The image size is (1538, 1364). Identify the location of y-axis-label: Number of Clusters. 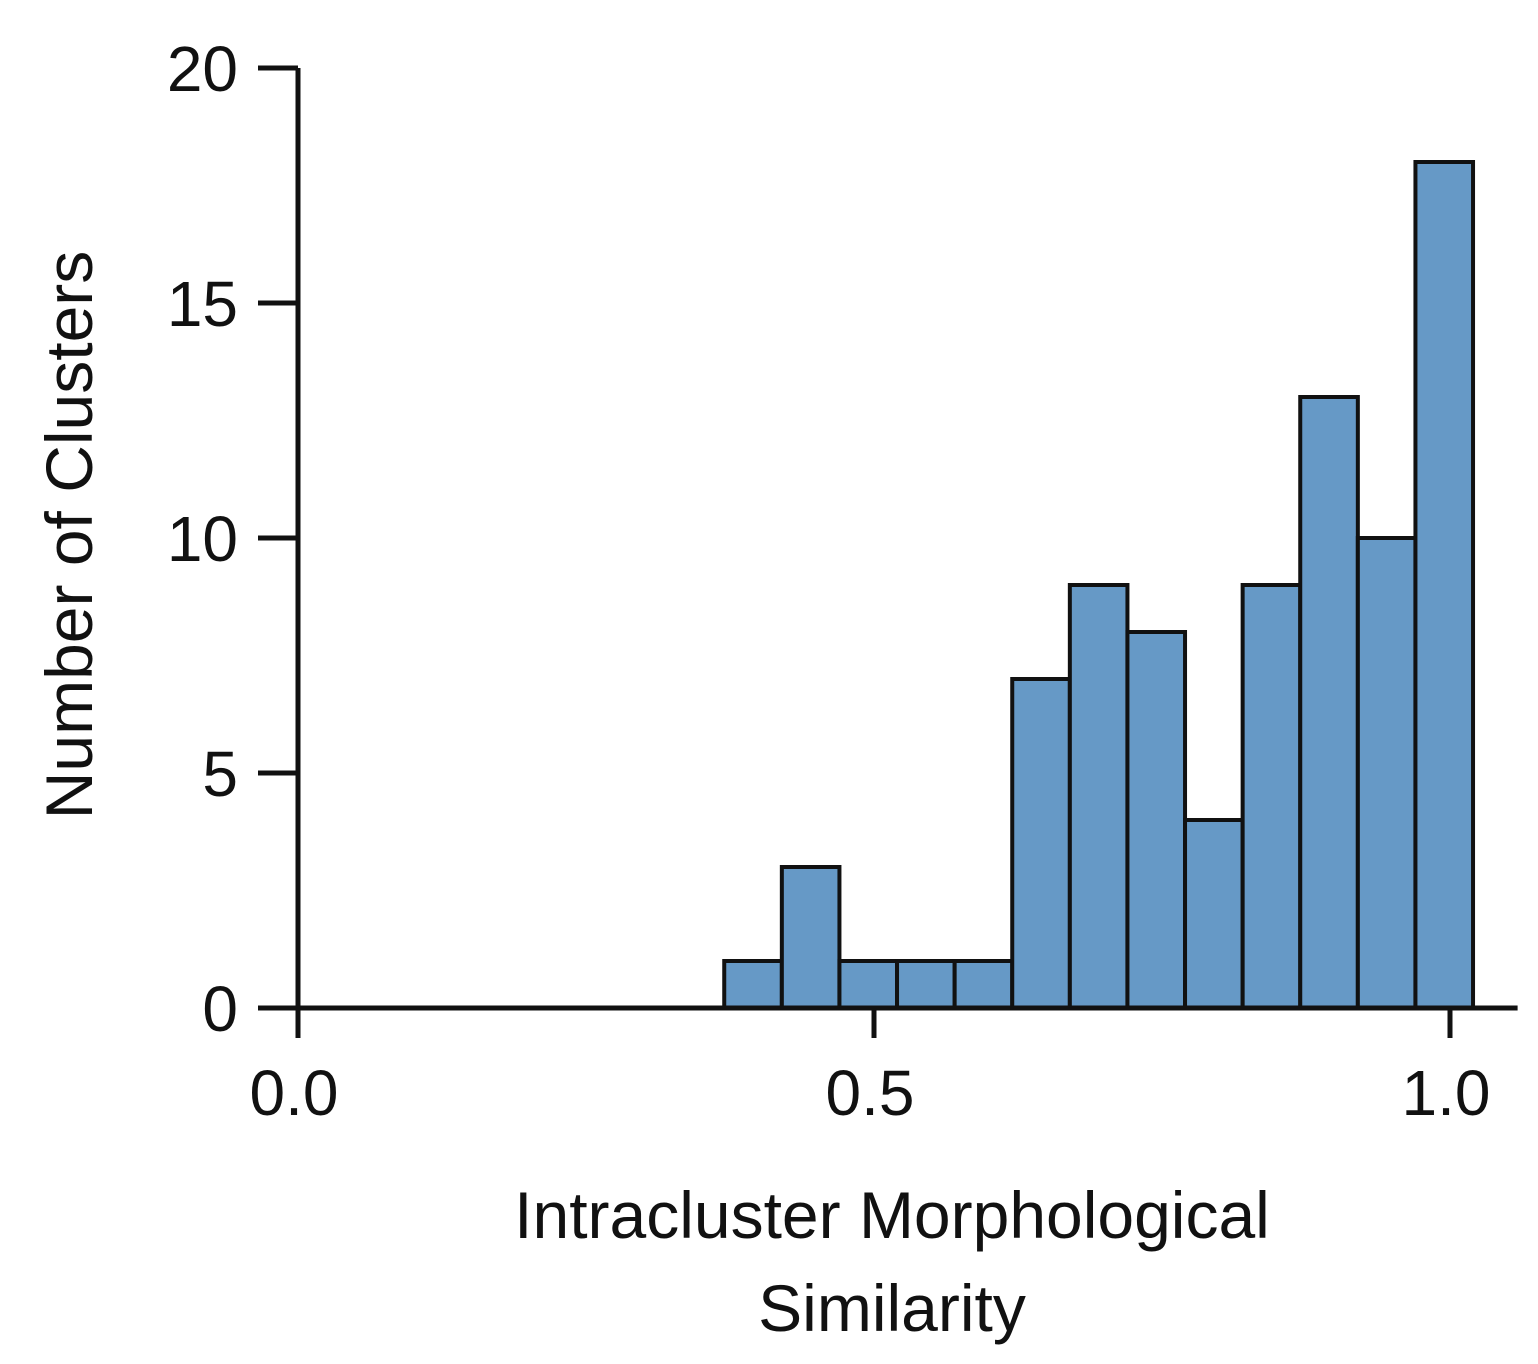
(69, 535).